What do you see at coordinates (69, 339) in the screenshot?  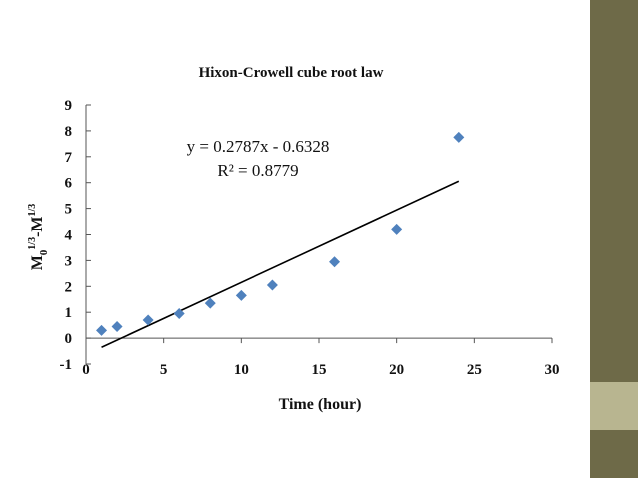 I see `y-tick-label: 0` at bounding box center [69, 339].